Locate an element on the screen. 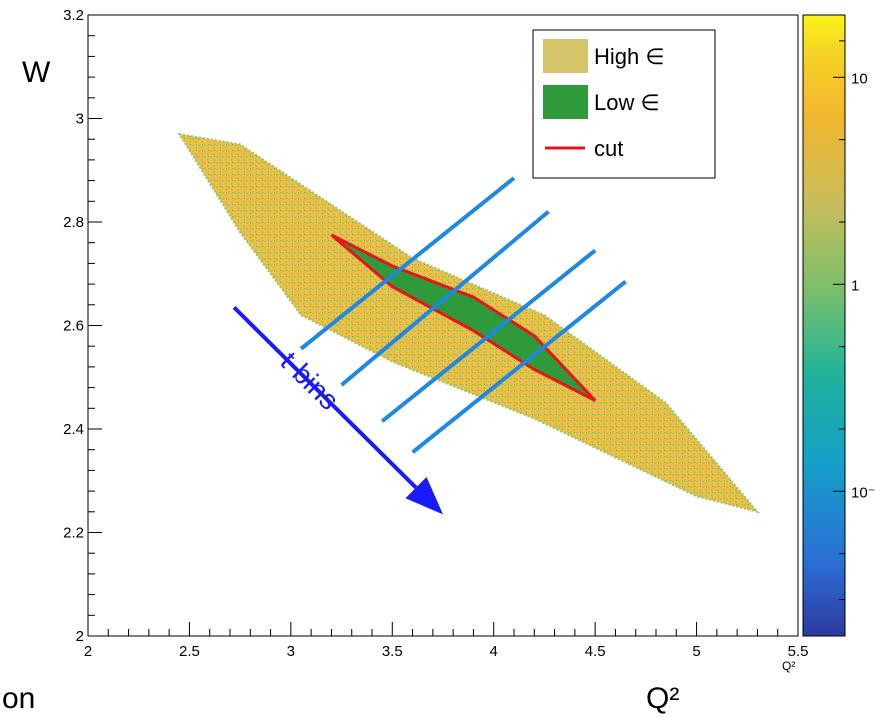  y-tick-label: 2.2 is located at coordinates (73, 533).